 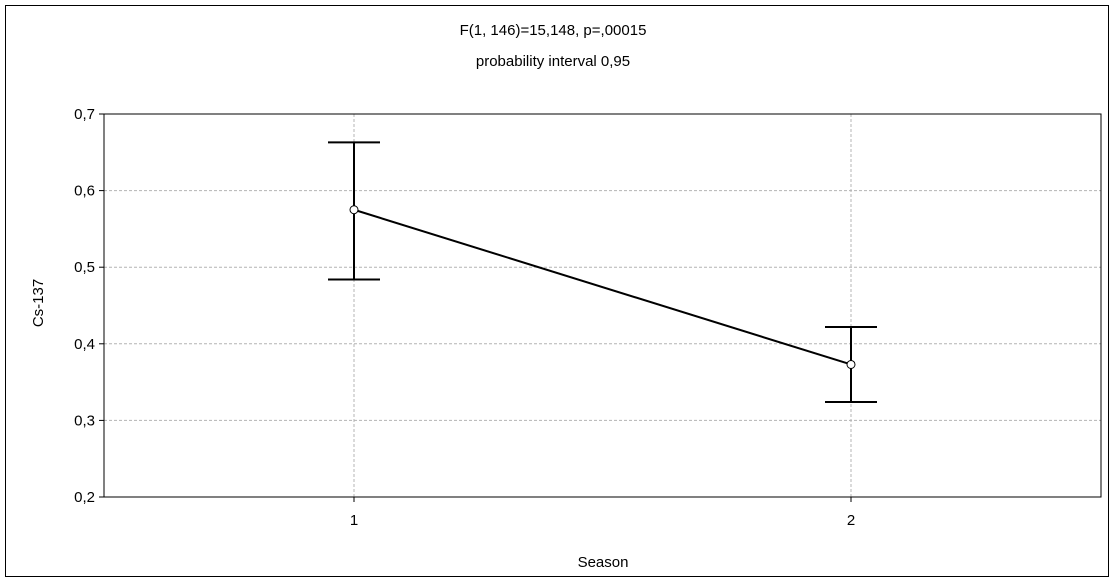 I want to click on y-axis-label: Cs-137, so click(x=38, y=303).